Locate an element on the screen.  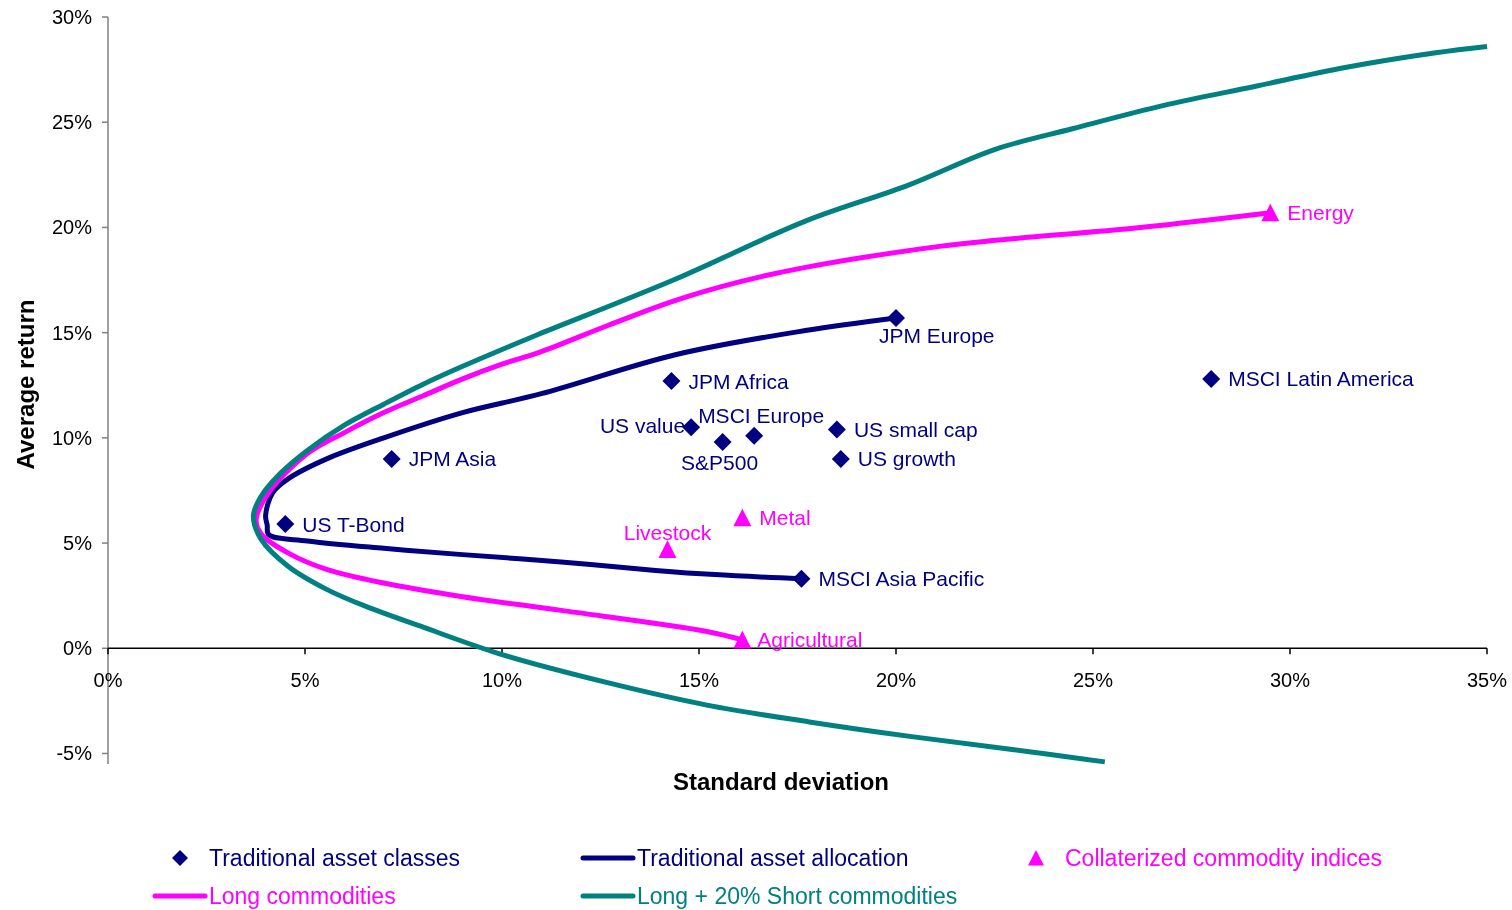
annotation: Metal is located at coordinates (785, 518).